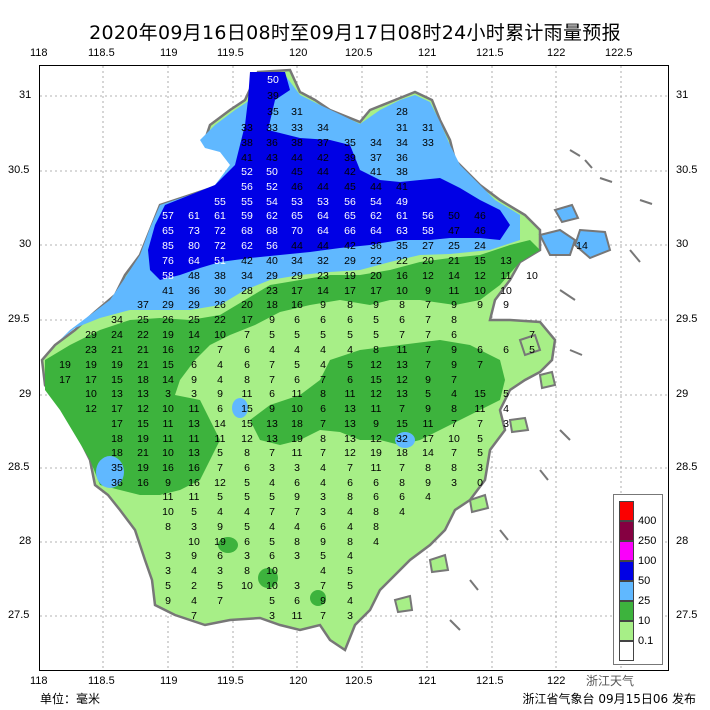 The height and width of the screenshot is (710, 710). What do you see at coordinates (168, 216) in the screenshot?
I see `station-value: 57` at bounding box center [168, 216].